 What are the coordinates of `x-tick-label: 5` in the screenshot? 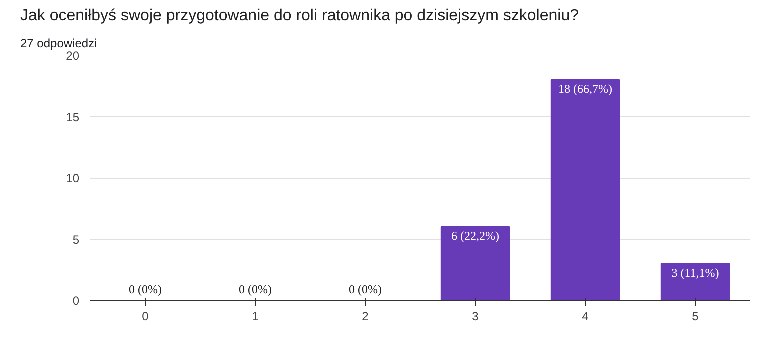 It's located at (696, 317).